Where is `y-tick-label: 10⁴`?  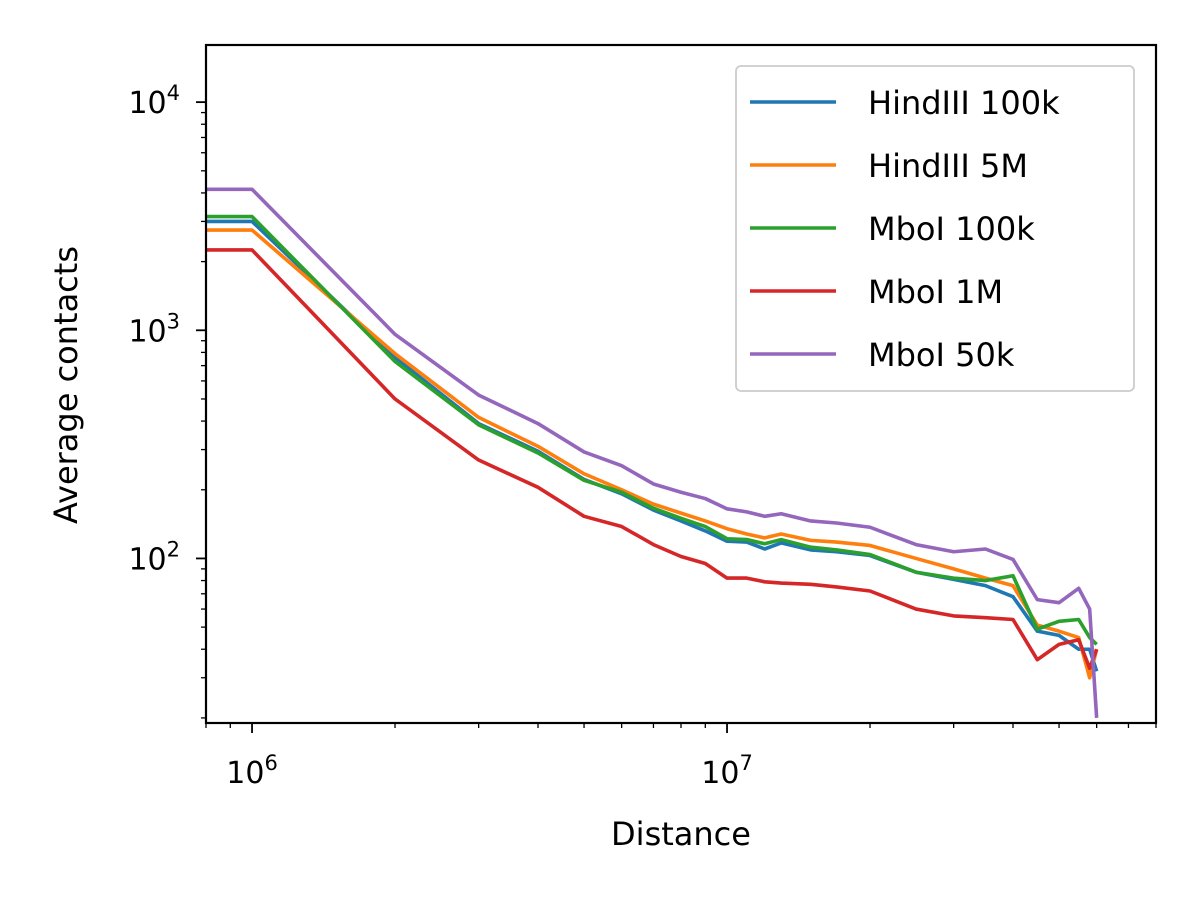 y-tick-label: 10⁴ is located at coordinates (154, 101).